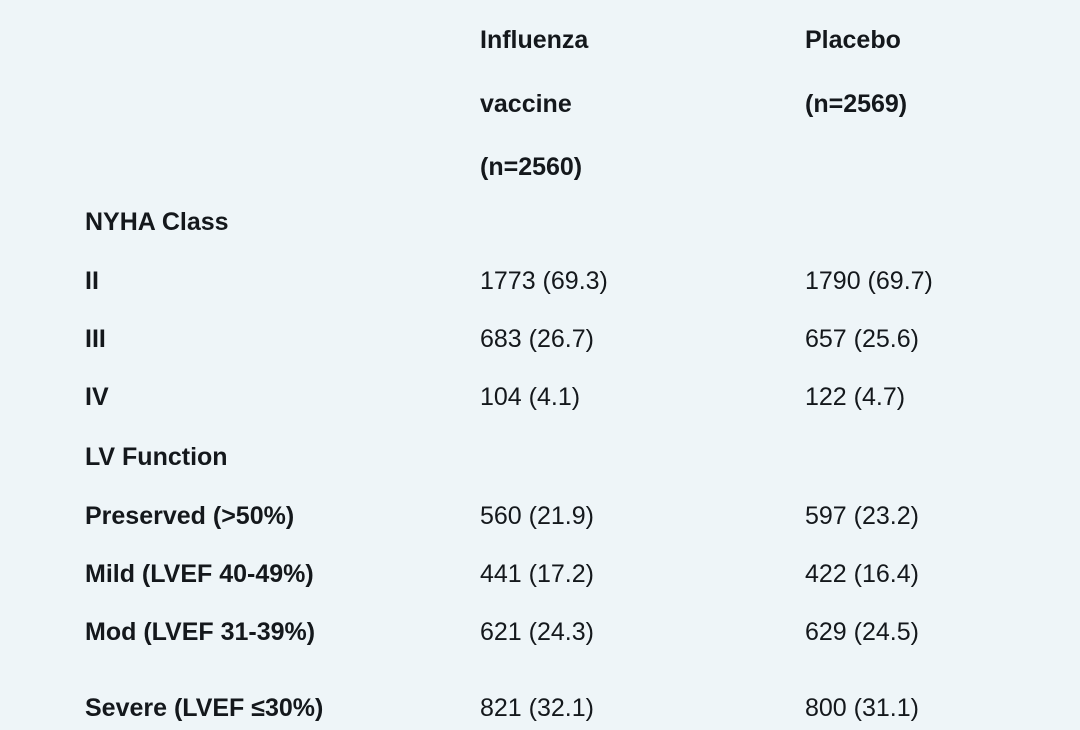 This screenshot has width=1080, height=730. I want to click on table-row: II 1773 (69.3) 1790 (69.7), so click(540, 282).